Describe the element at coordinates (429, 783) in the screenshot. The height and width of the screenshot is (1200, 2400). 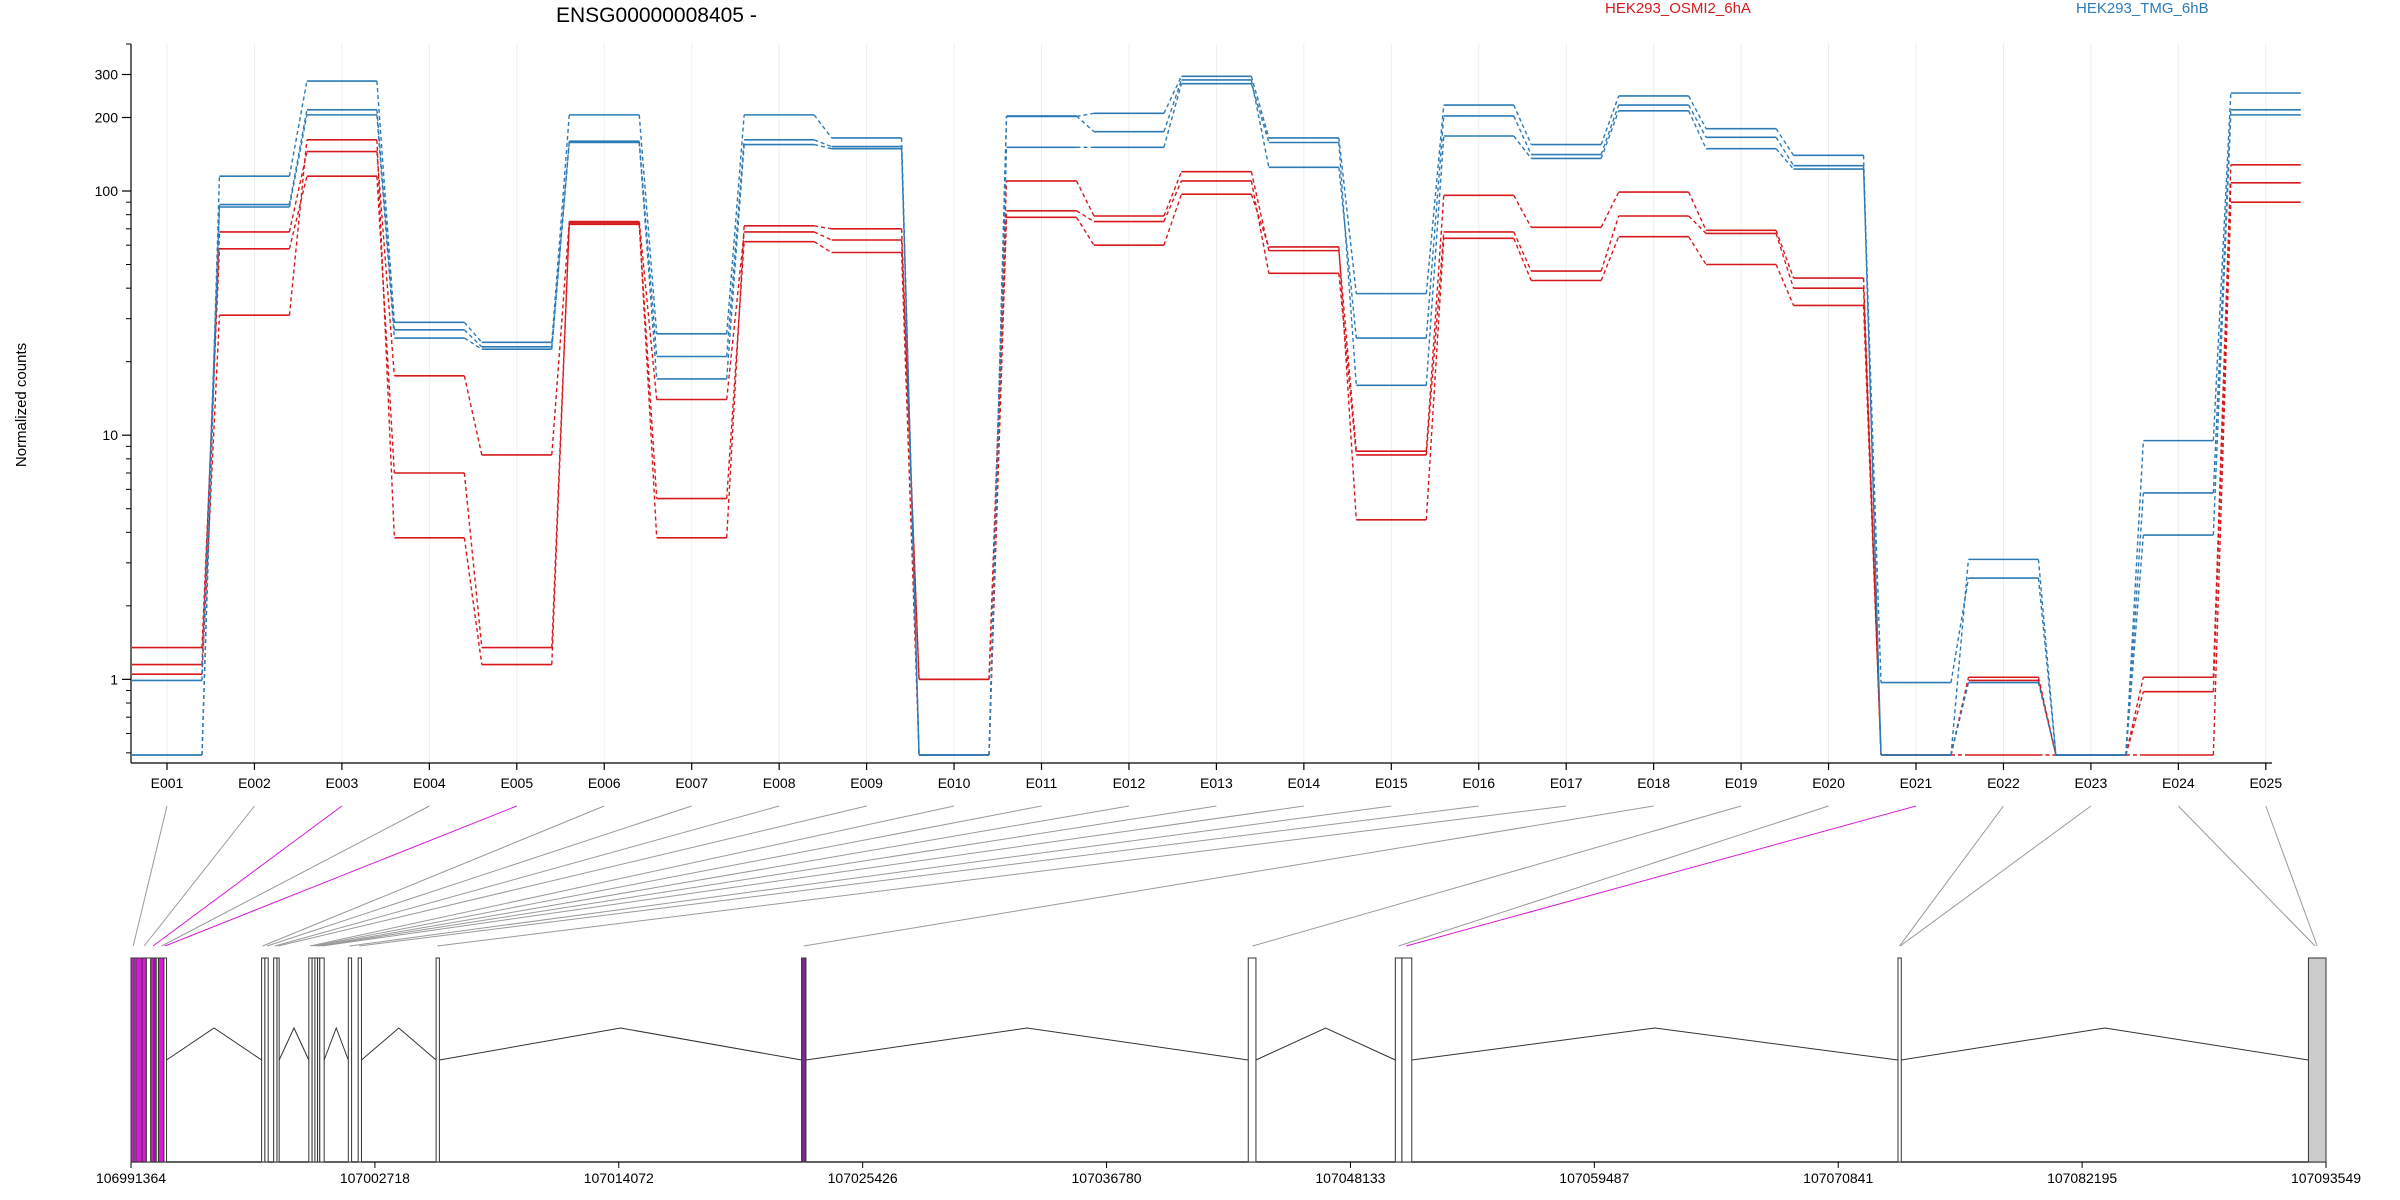
I see `x-tick-label-E004: E004` at that location.